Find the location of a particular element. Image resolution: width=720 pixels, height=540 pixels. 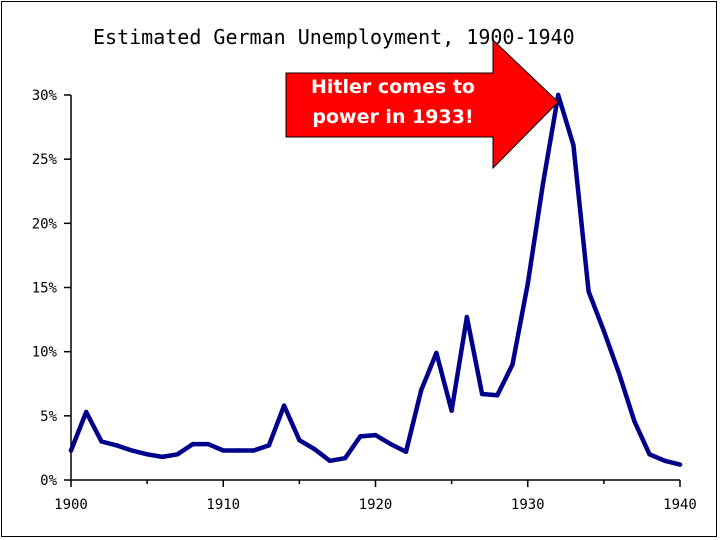

y-tick-label: 10% is located at coordinates (45, 353).